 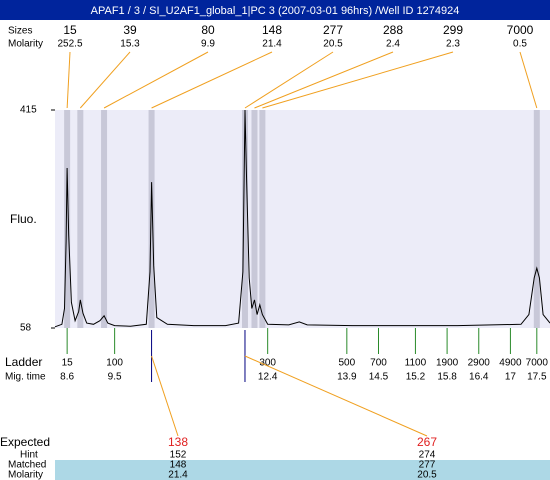 What do you see at coordinates (302, 475) in the screenshot?
I see `molarity-row` at bounding box center [302, 475].